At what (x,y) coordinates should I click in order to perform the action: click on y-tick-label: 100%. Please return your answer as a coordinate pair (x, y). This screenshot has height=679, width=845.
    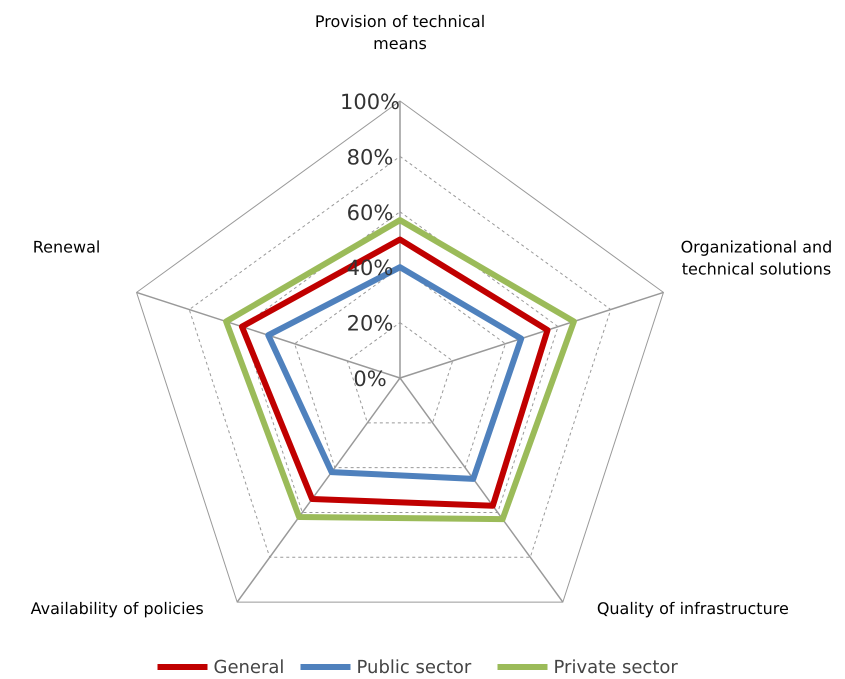
    Looking at the image, I should click on (370, 102).